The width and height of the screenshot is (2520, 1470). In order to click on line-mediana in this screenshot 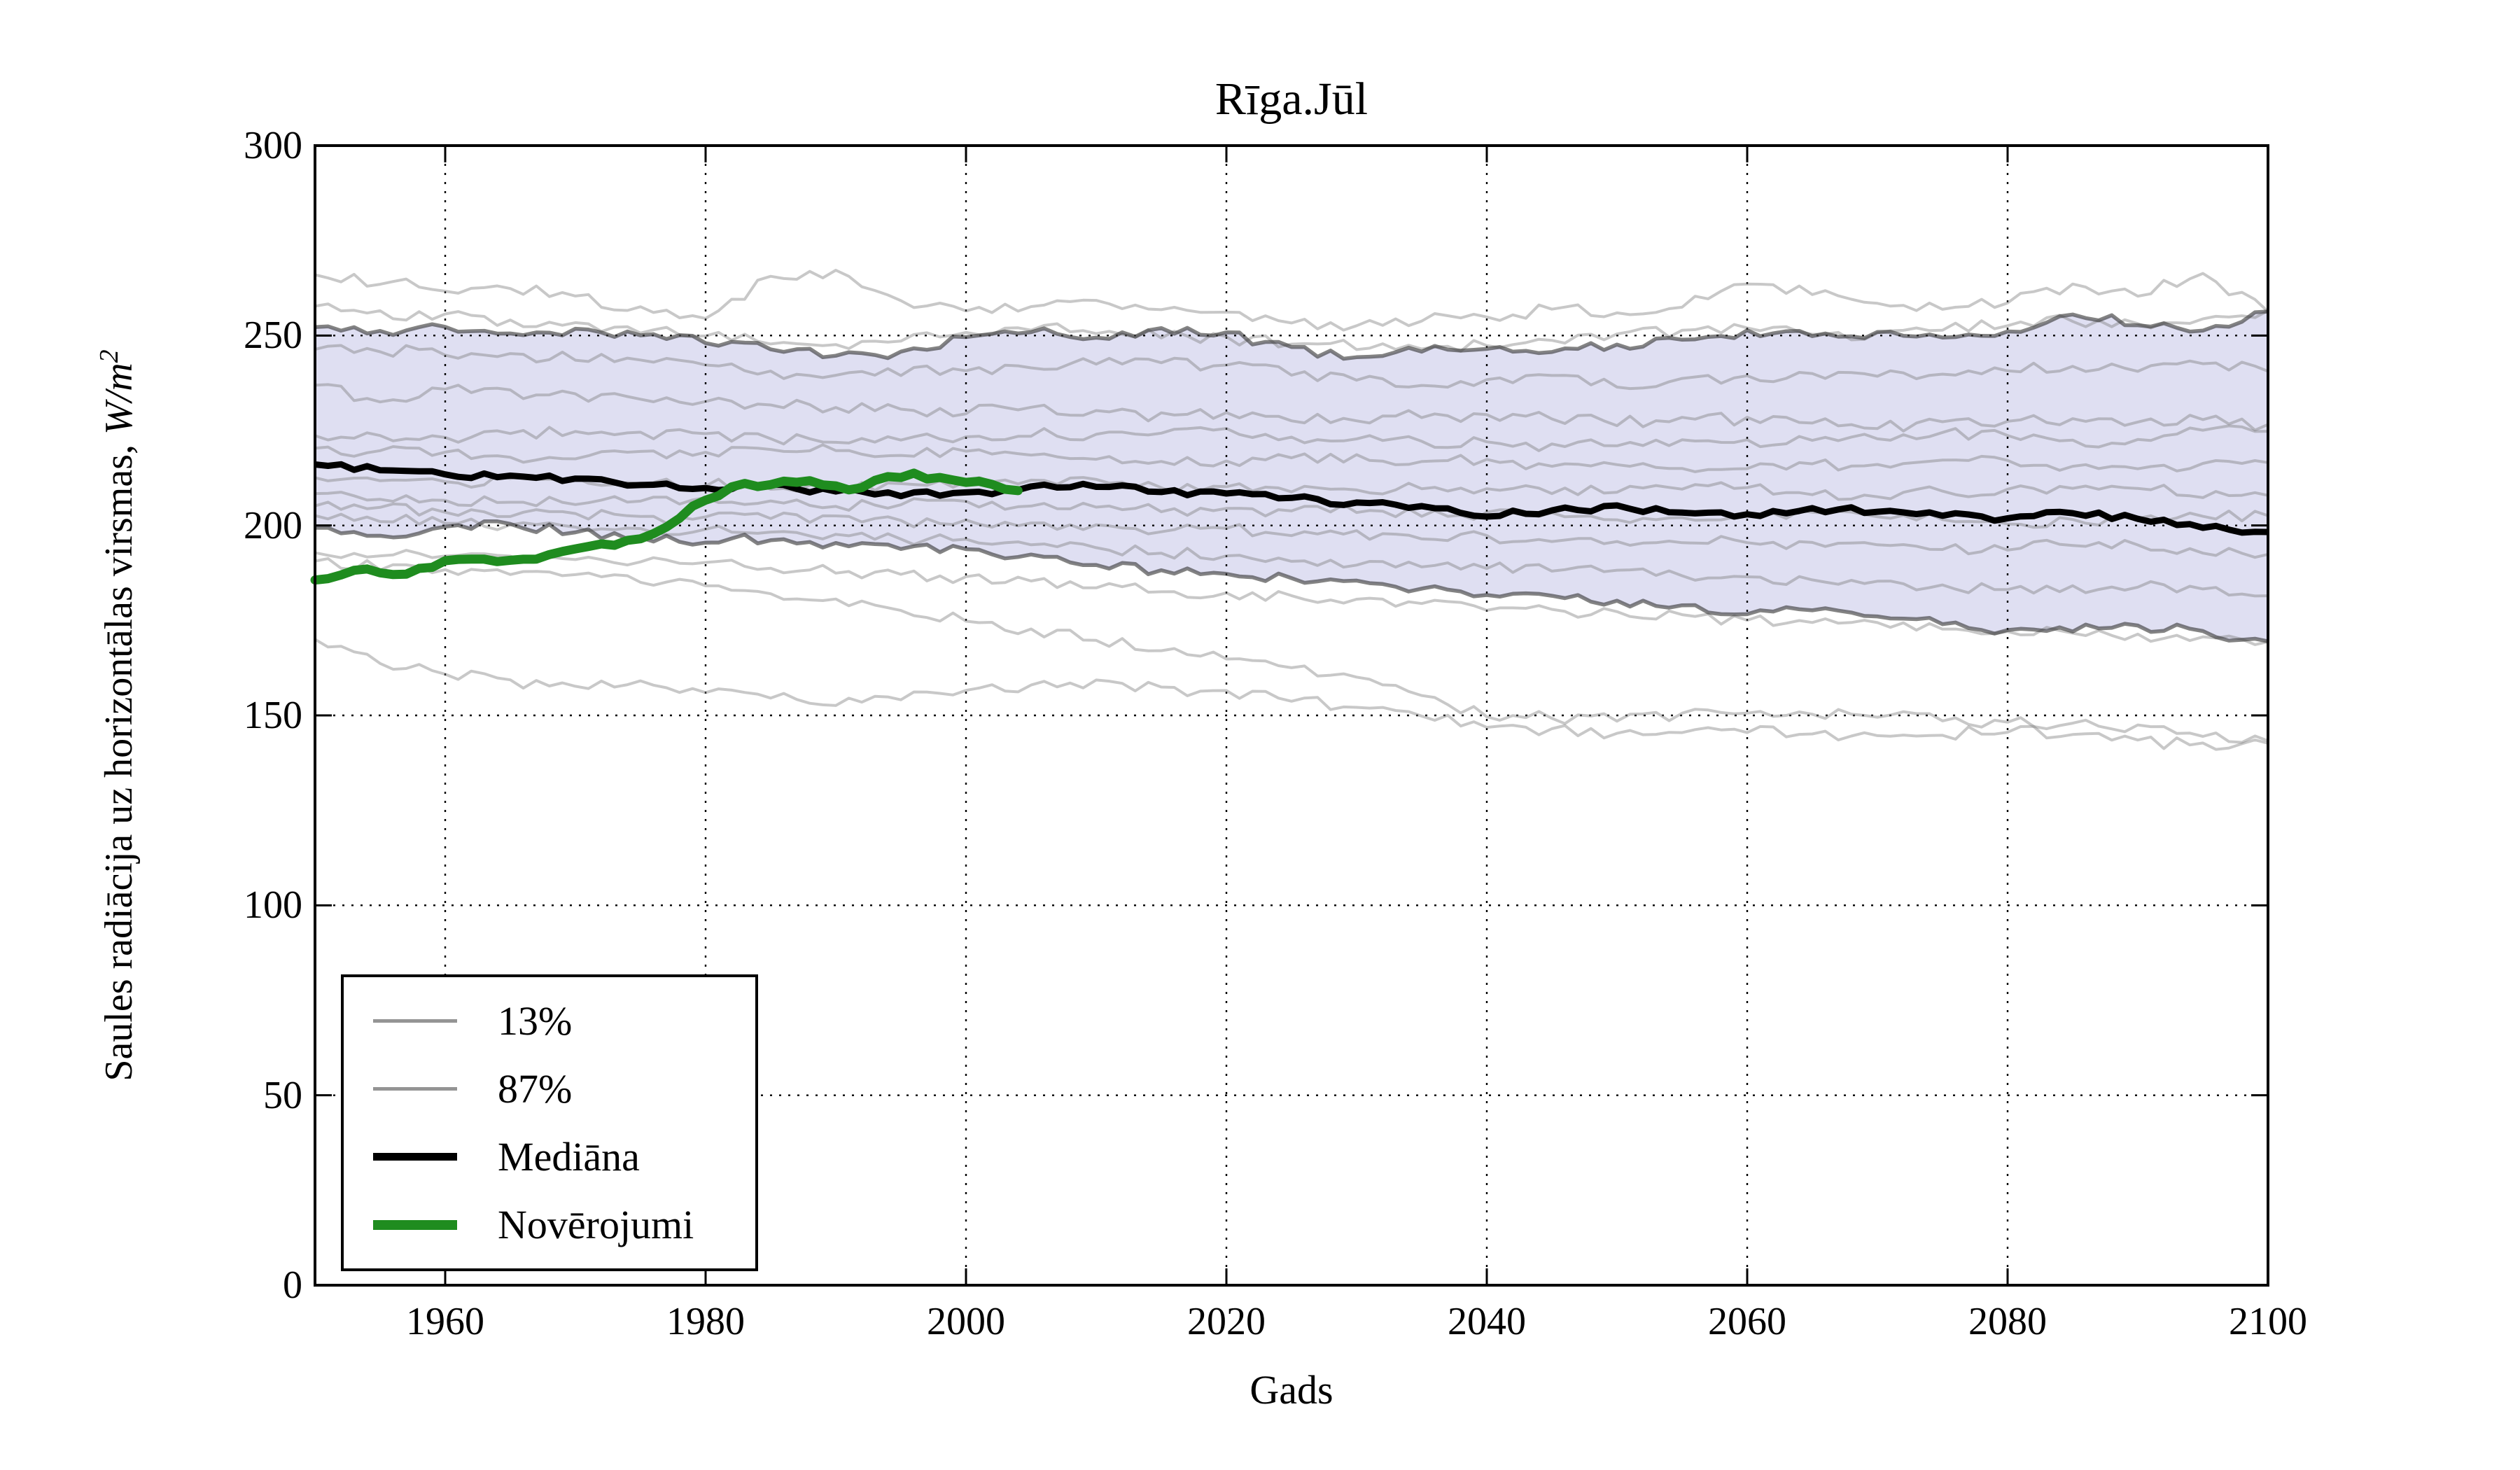, I will do `click(1291, 498)`.